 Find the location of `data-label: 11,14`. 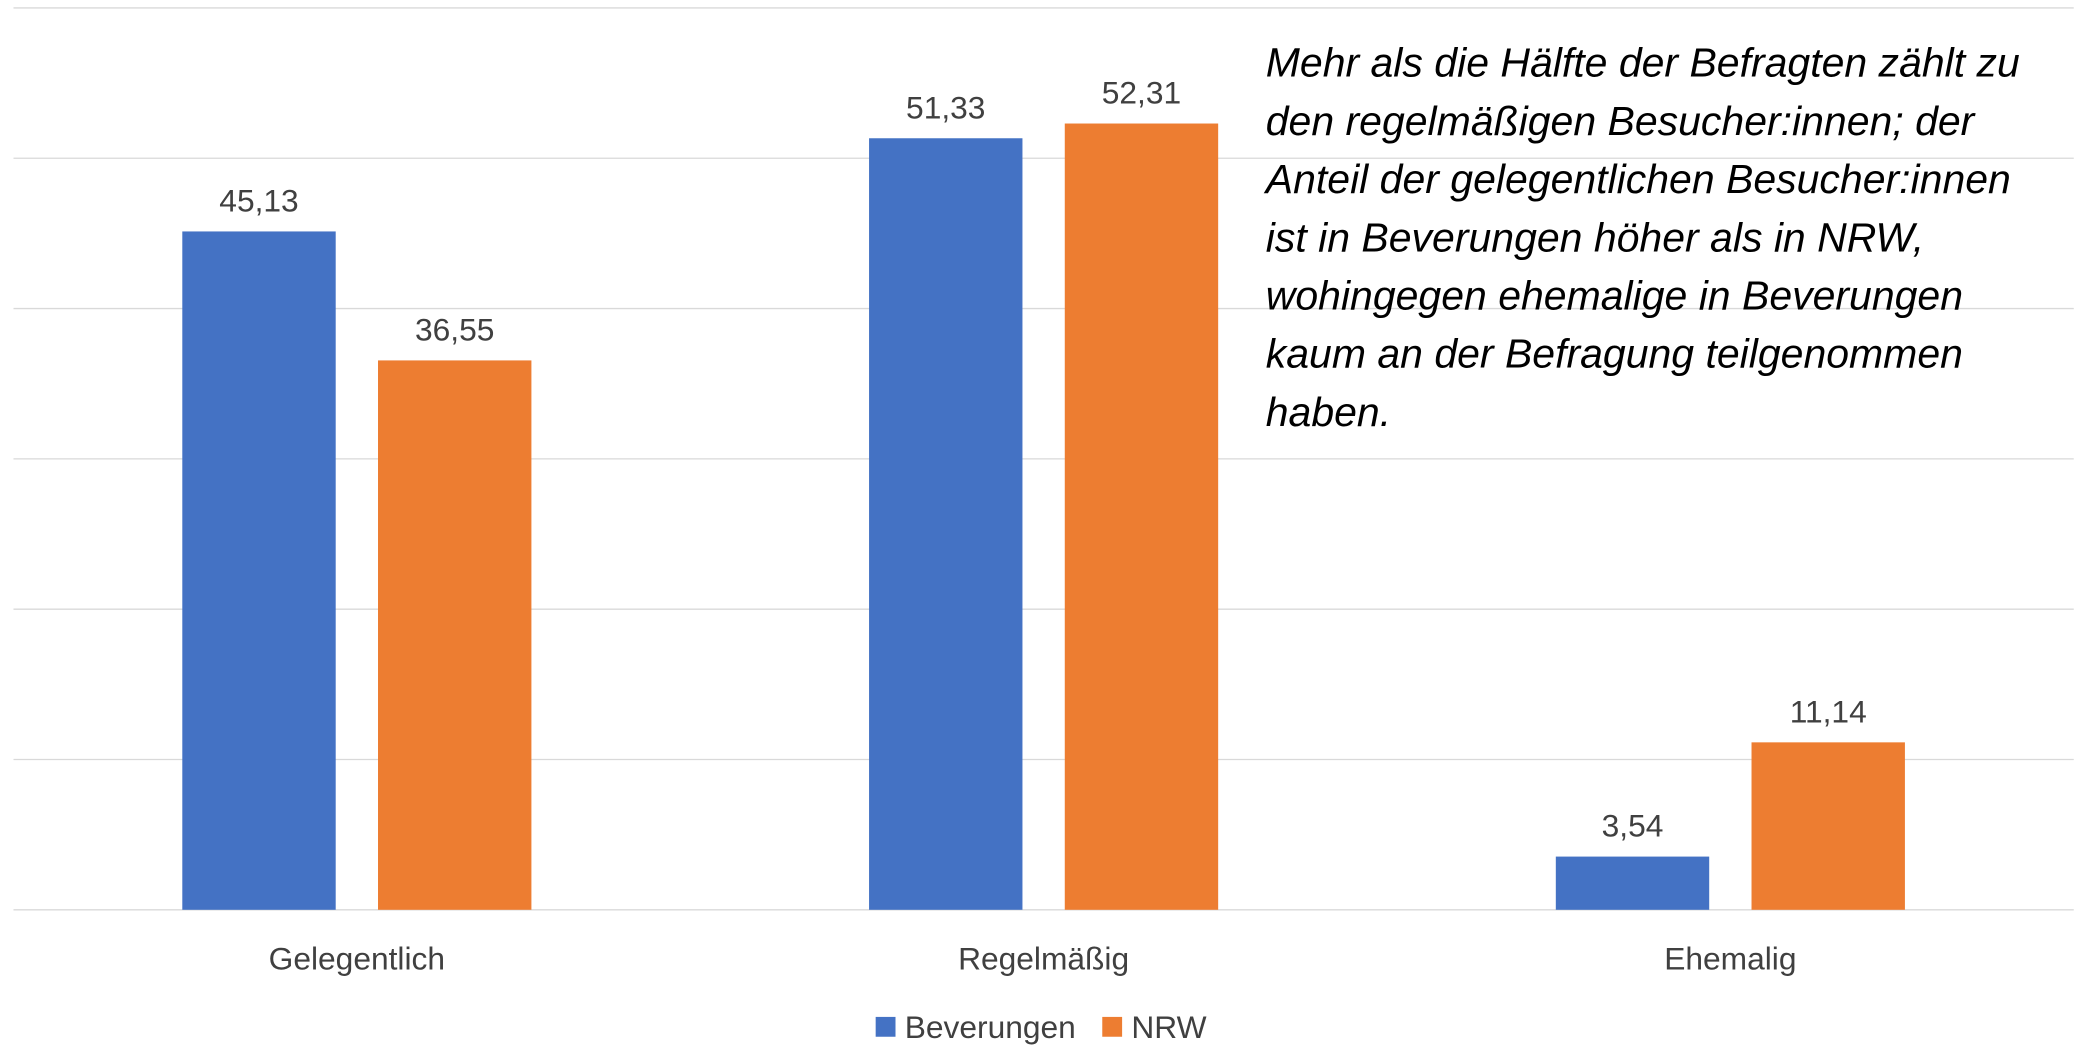

data-label: 11,14 is located at coordinates (1828, 712).